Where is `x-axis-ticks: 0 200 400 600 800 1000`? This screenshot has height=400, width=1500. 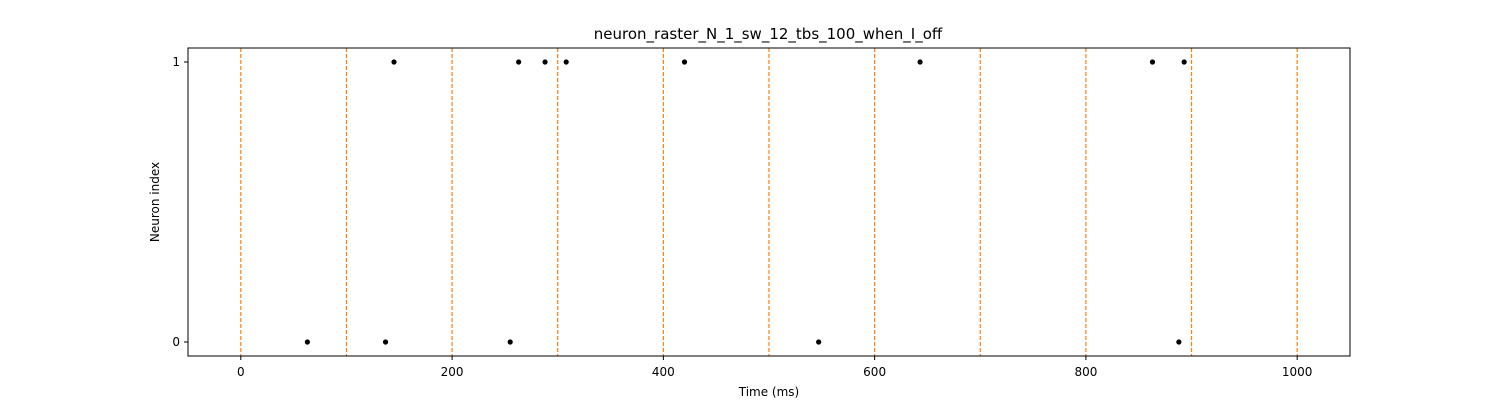 x-axis-ticks: 0 200 400 600 800 1000 is located at coordinates (774, 367).